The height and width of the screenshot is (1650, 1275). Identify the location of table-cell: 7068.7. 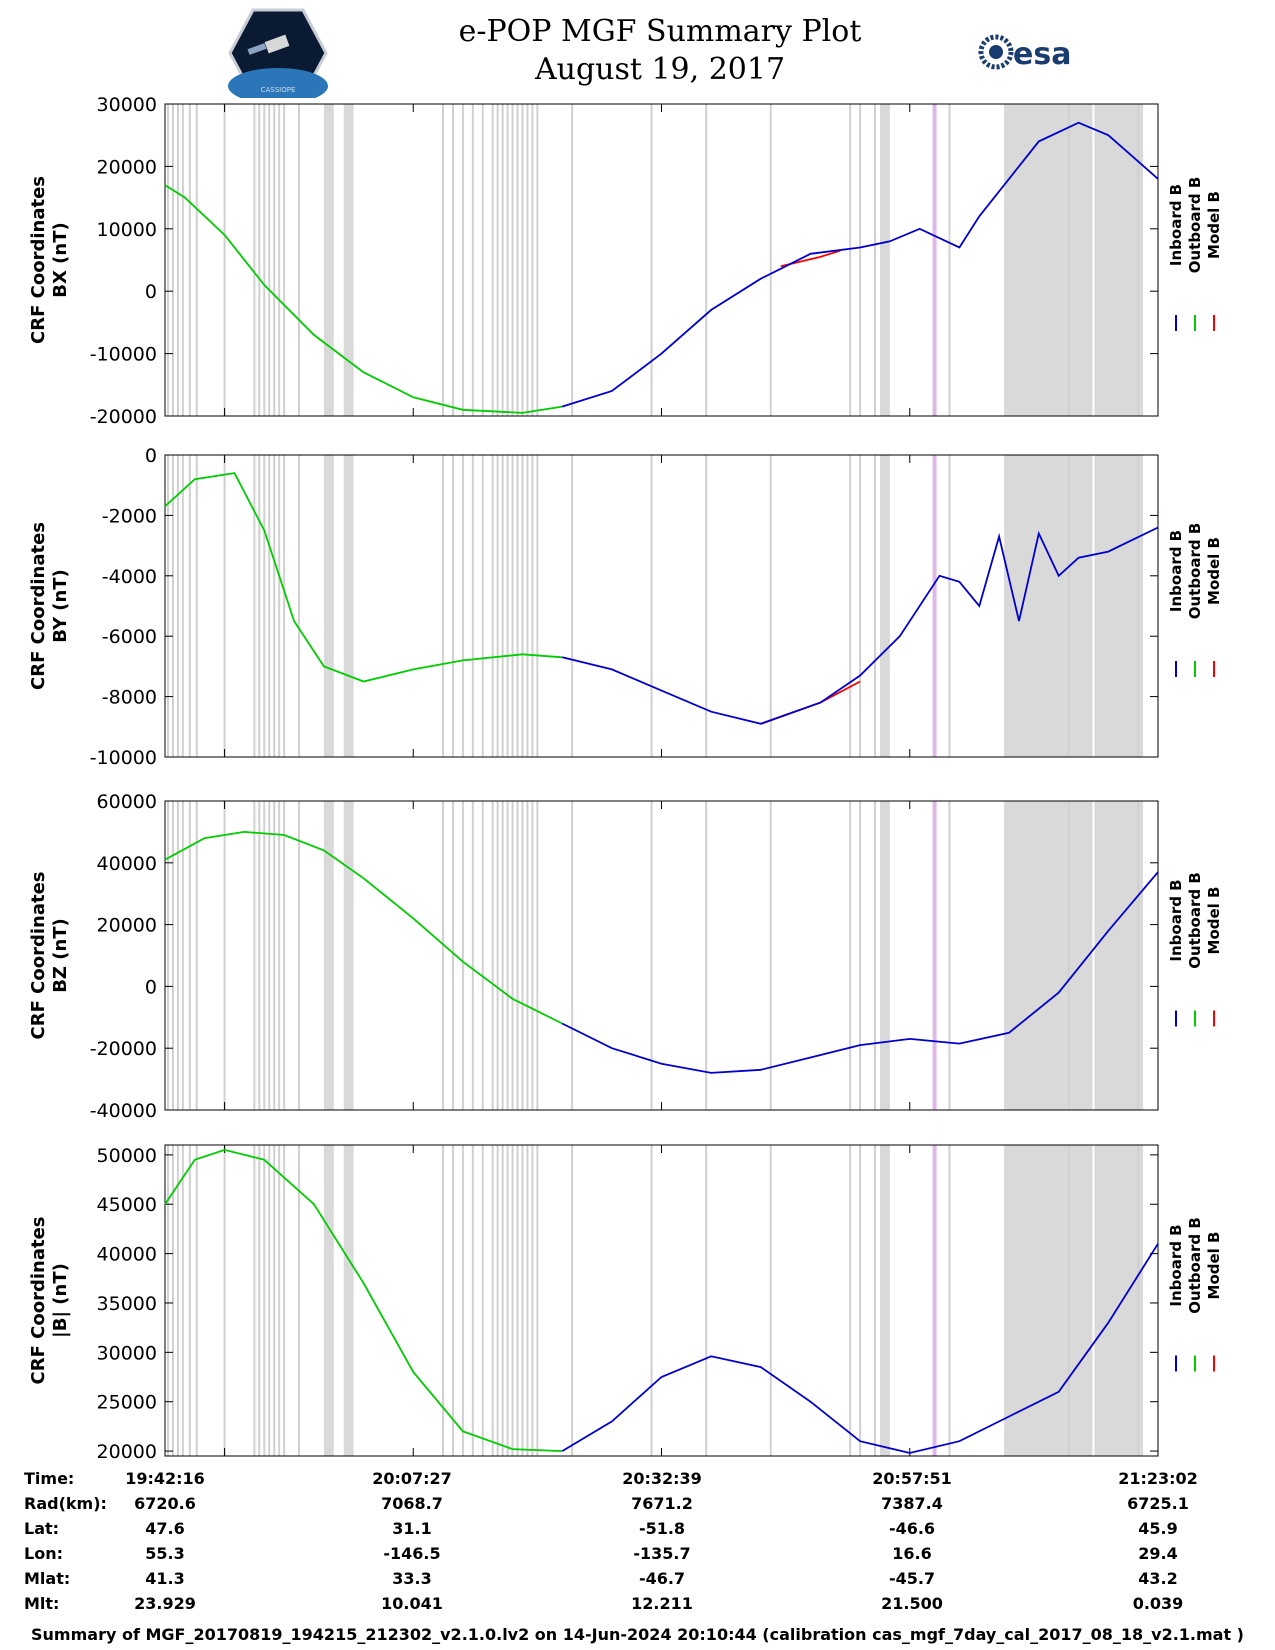
(412, 1503).